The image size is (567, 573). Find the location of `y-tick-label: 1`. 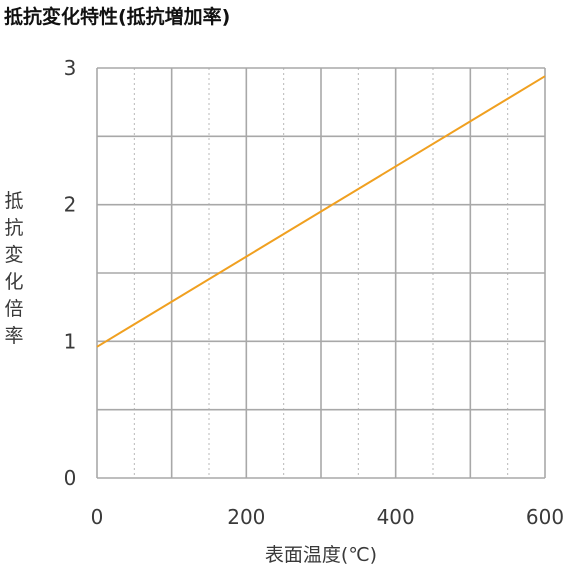

y-tick-label: 1 is located at coordinates (70, 341).